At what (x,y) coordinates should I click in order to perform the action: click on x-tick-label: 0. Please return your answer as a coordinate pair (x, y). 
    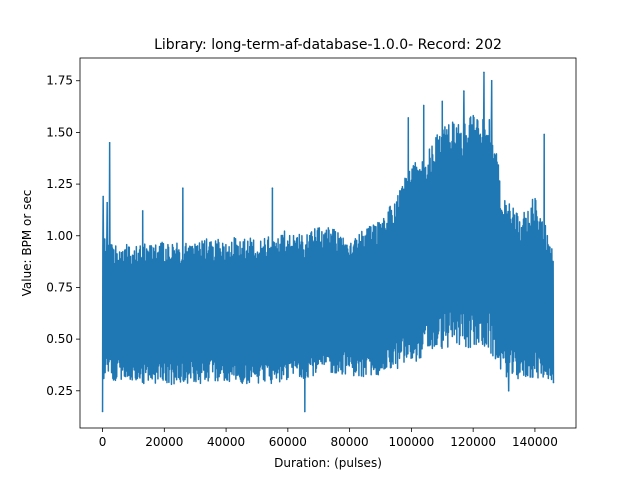
    Looking at the image, I should click on (103, 442).